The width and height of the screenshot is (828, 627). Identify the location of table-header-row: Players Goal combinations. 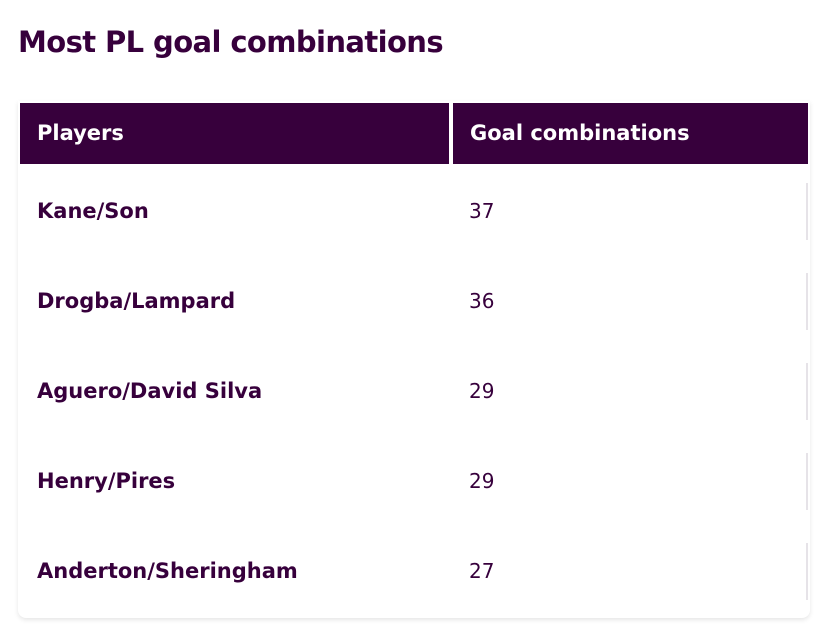
(414, 133).